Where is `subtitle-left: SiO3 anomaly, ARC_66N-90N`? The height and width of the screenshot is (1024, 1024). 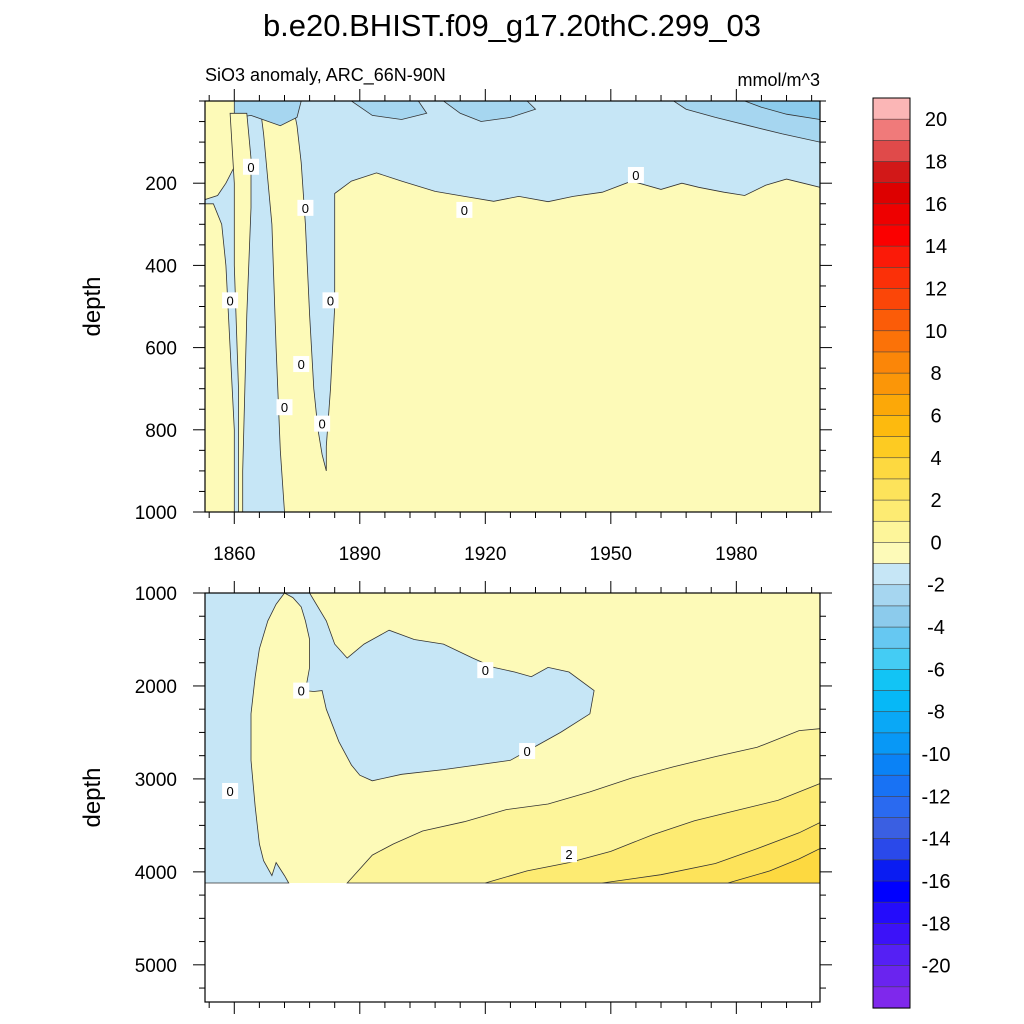 subtitle-left: SiO3 anomaly, ARC_66N-90N is located at coordinates (325, 75).